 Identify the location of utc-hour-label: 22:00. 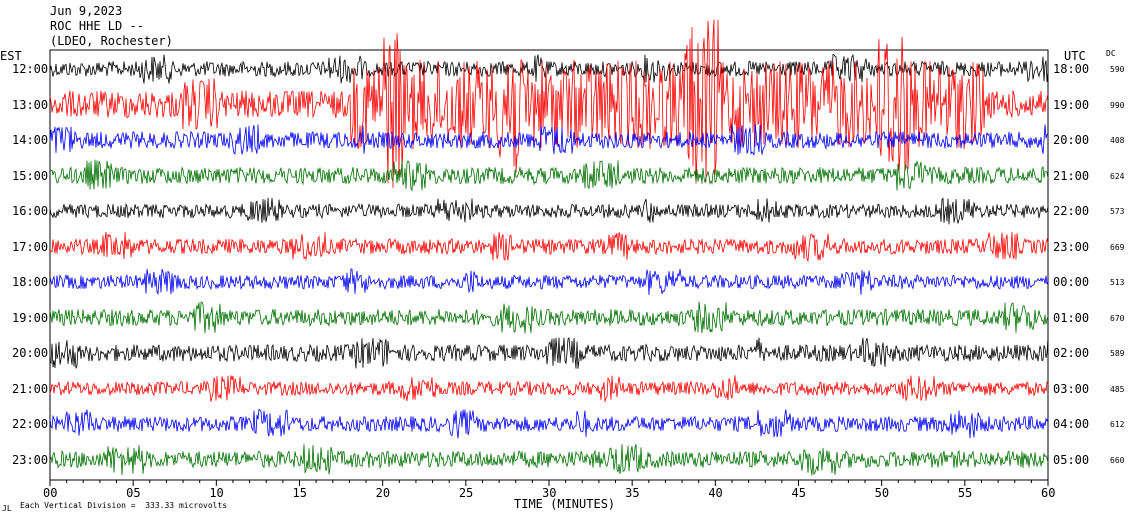
(1071, 211).